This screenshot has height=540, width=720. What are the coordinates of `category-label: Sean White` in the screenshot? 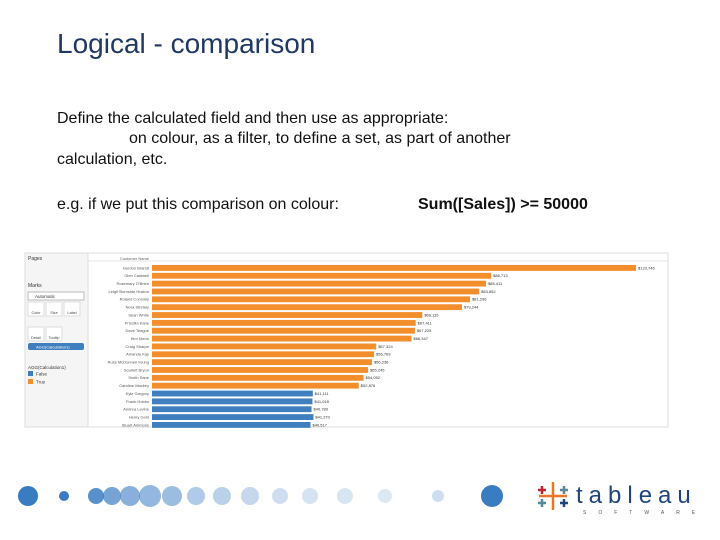 It's located at (138, 314).